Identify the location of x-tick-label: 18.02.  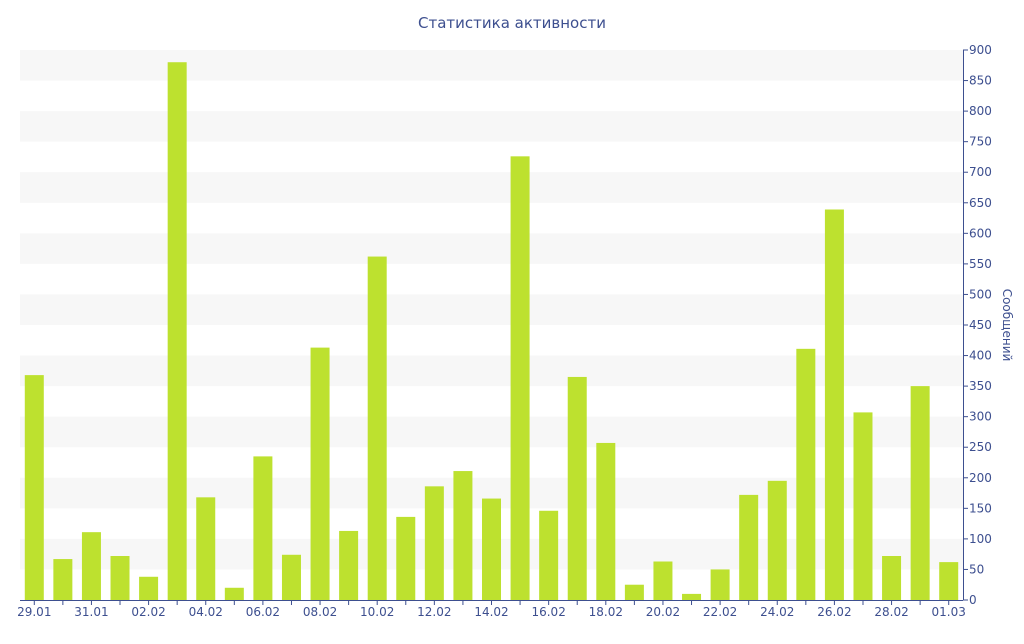
(606, 612).